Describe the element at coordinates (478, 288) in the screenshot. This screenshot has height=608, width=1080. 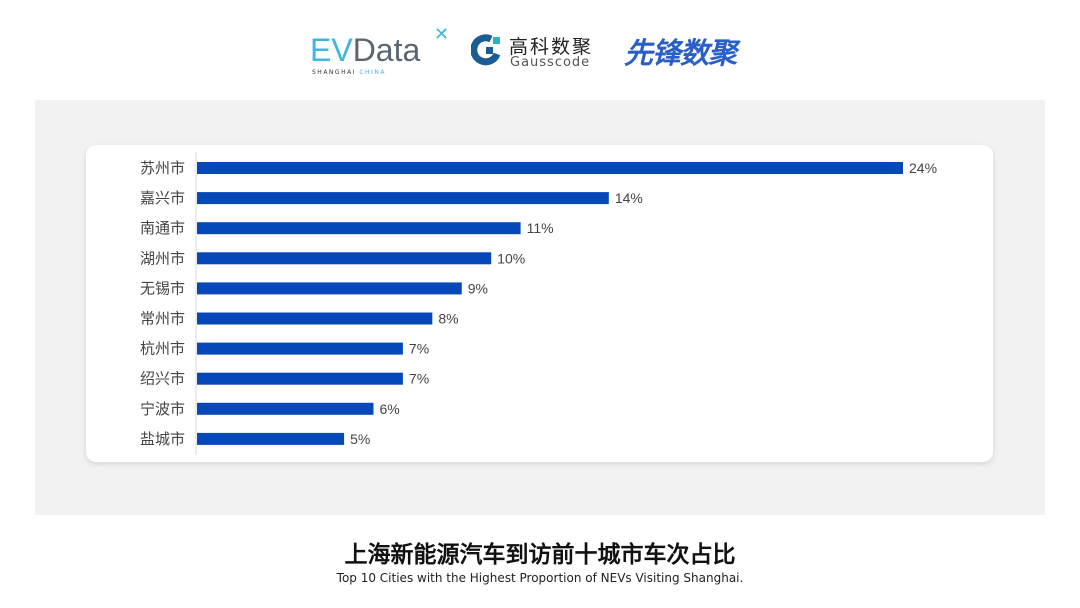
I see `value-label: 9%` at that location.